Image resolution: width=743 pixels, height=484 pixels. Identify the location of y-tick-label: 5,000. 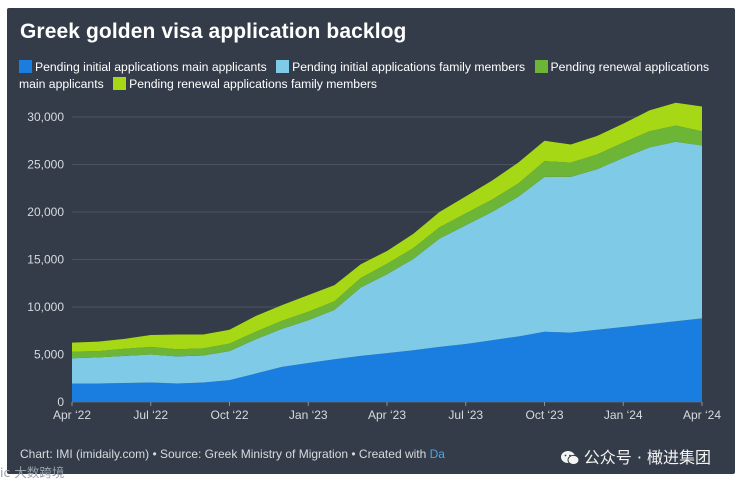
(49, 355).